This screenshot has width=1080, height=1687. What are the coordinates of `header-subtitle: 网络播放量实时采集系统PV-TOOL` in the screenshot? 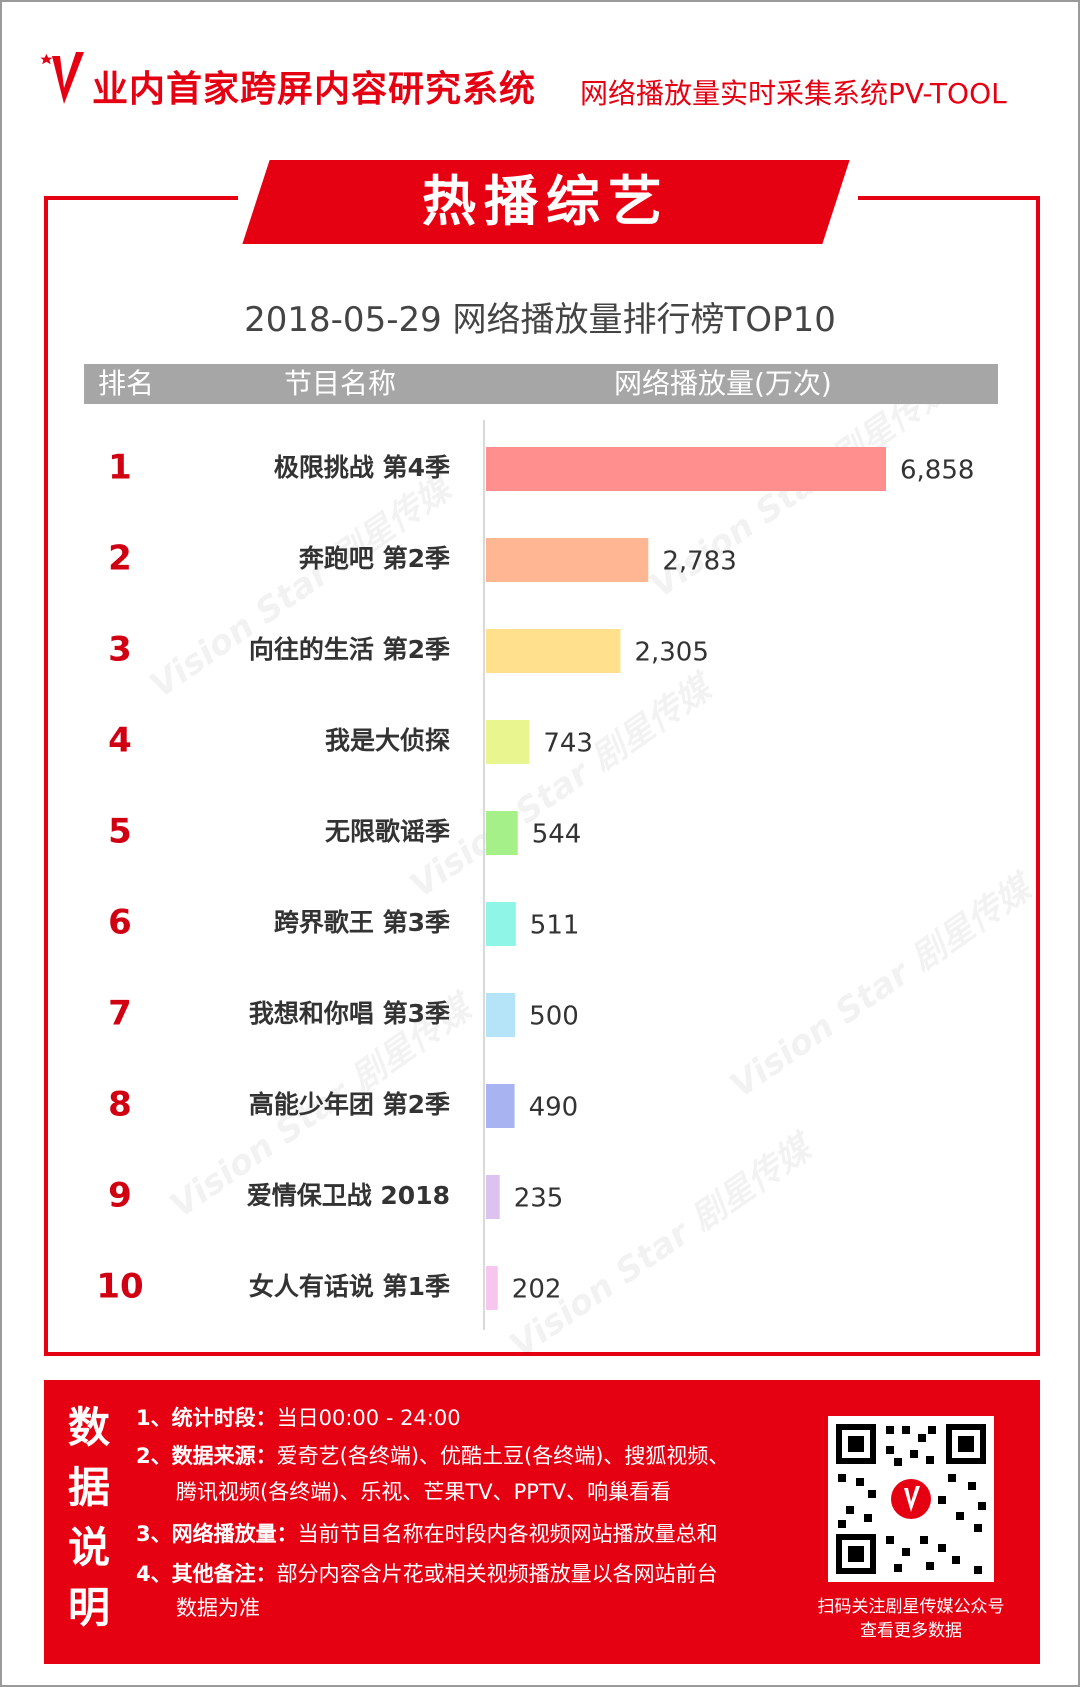 It's located at (793, 93).